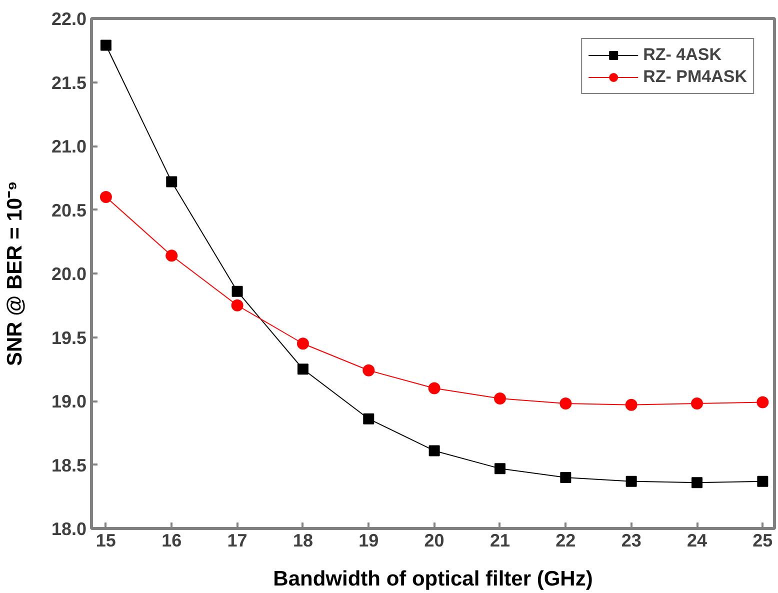 Image resolution: width=778 pixels, height=593 pixels. What do you see at coordinates (631, 540) in the screenshot?
I see `x-tick-label: 23` at bounding box center [631, 540].